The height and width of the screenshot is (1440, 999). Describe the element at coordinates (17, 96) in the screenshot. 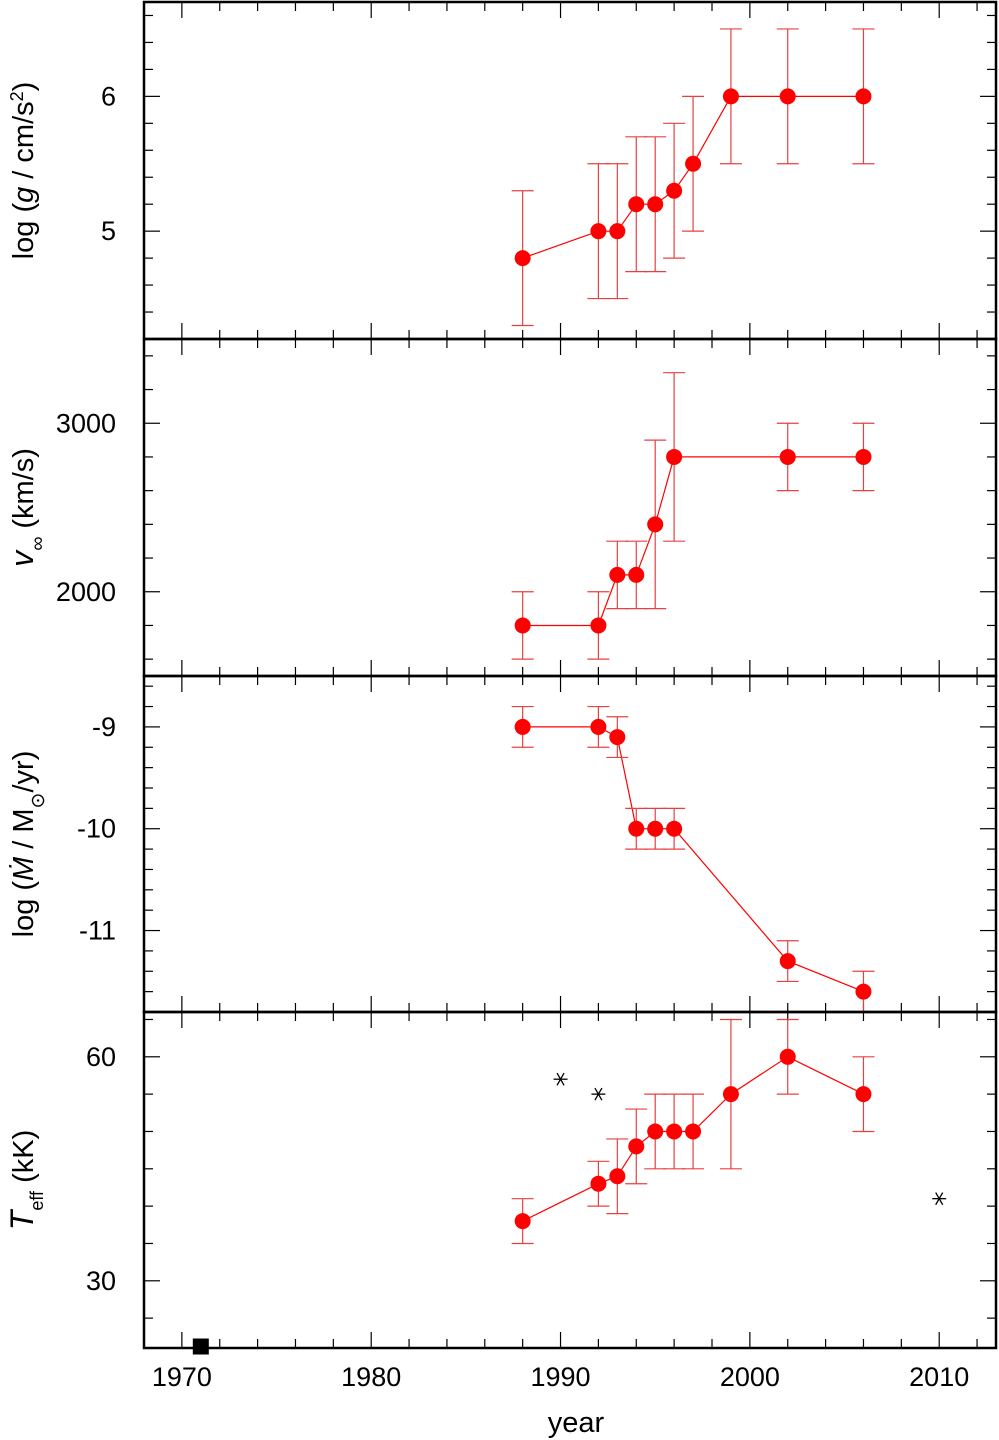

I see `y-axis-label-part: 2` at that location.